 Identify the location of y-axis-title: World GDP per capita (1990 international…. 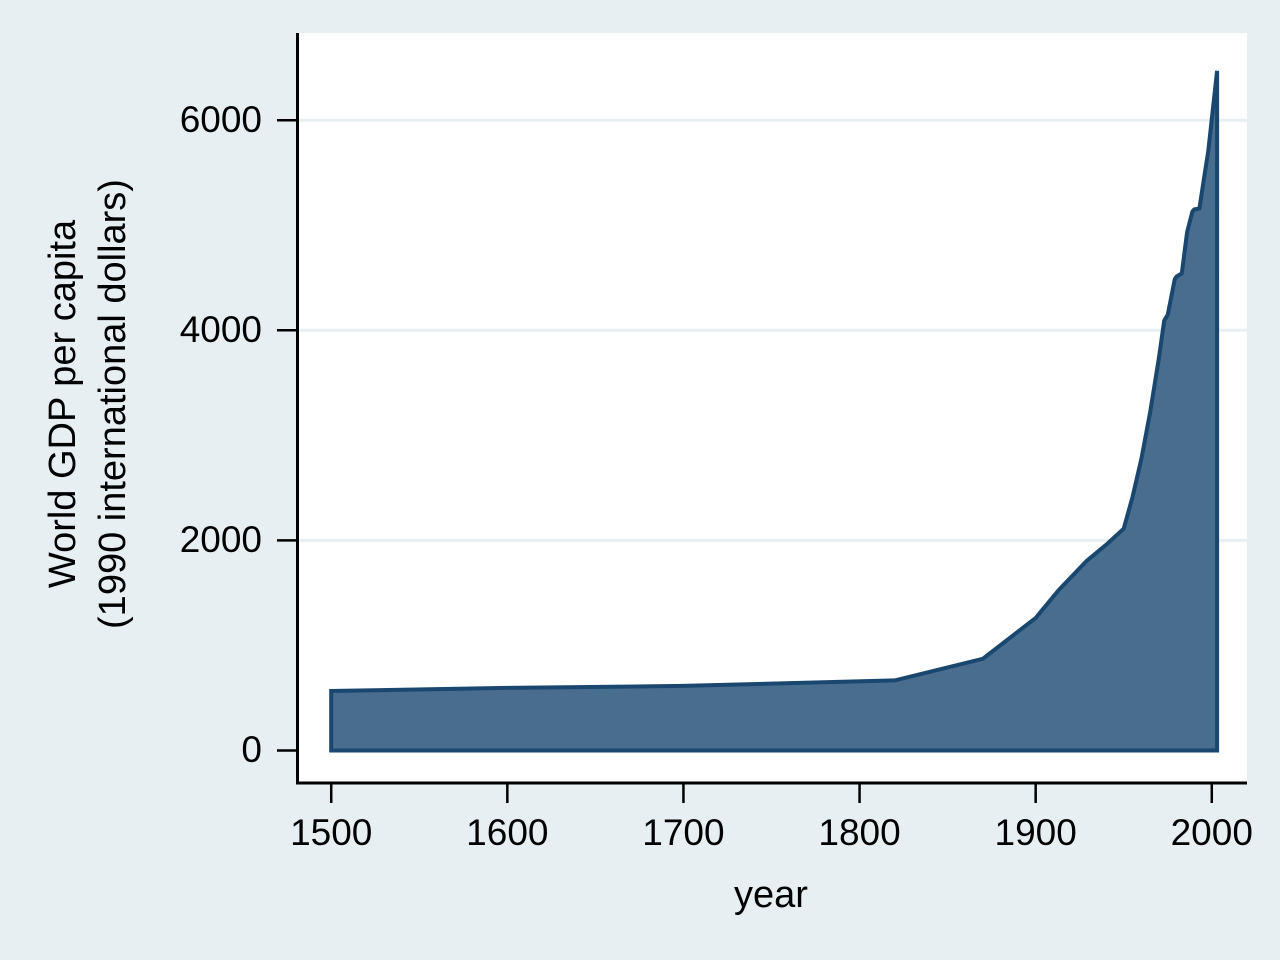
(88, 404).